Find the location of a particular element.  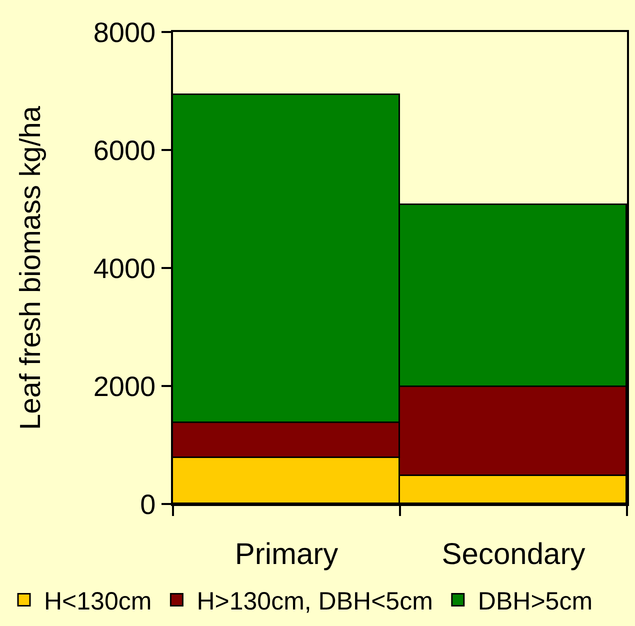

y-axis-title: Leaf fresh biomass kg/ha is located at coordinates (31, 267).